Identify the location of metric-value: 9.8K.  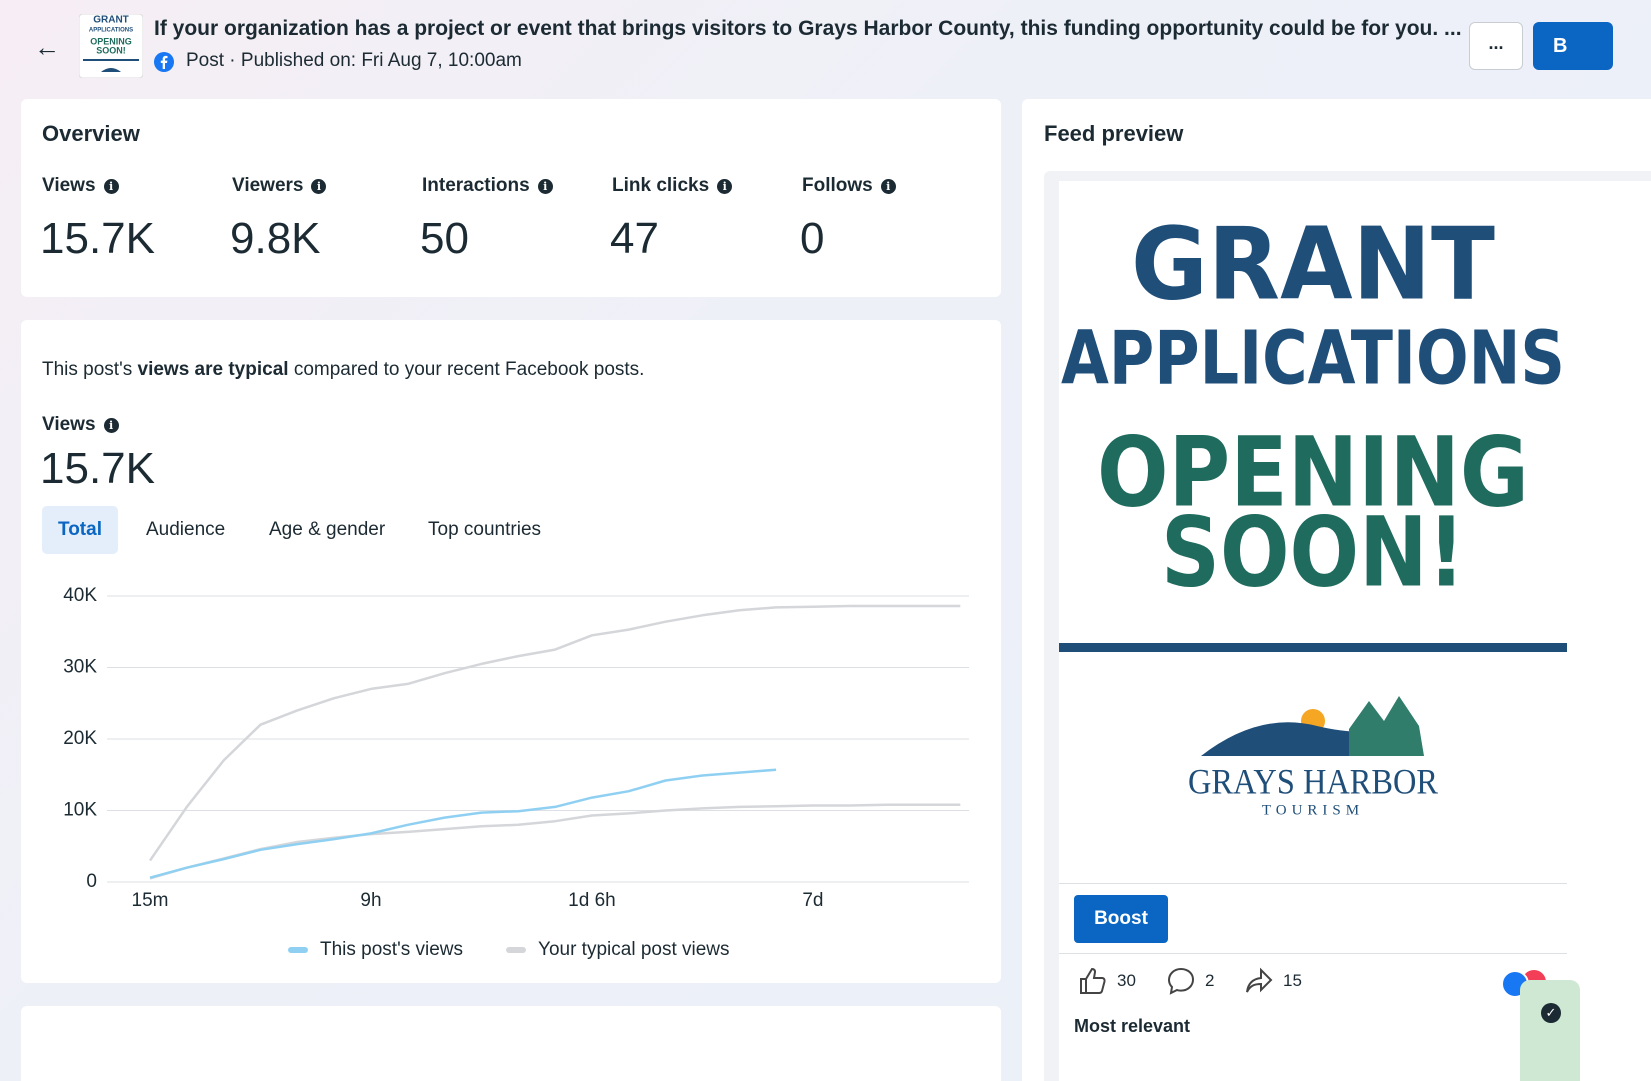
(275, 238).